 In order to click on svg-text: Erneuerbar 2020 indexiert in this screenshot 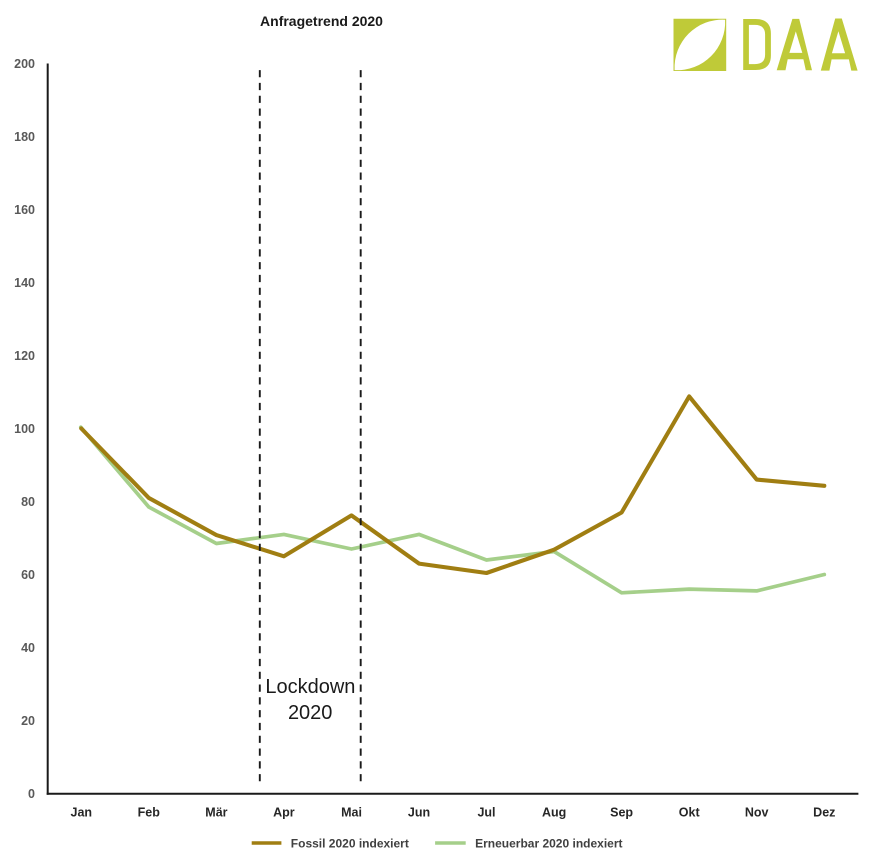, I will do `click(548, 844)`.